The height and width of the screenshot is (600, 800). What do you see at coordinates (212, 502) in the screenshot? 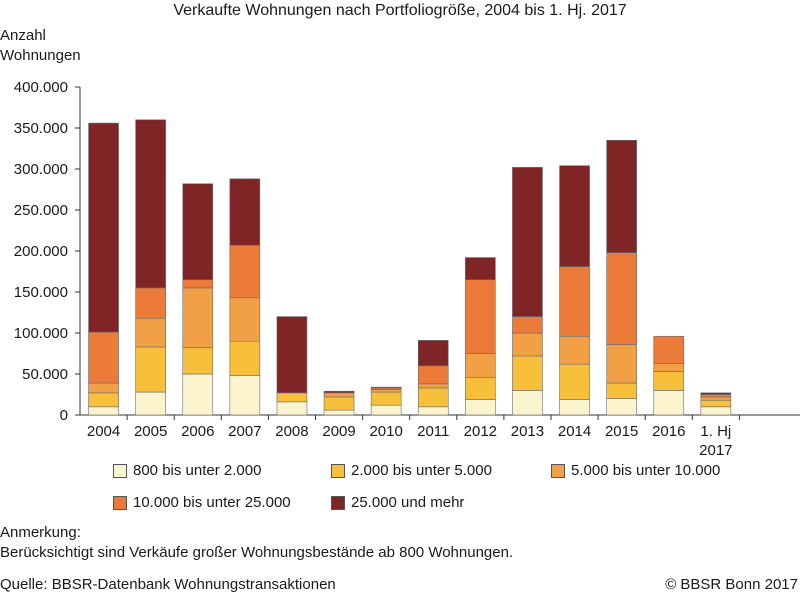
I see `legend-label-10000-25000: 10.000 bis unter 25.000` at bounding box center [212, 502].